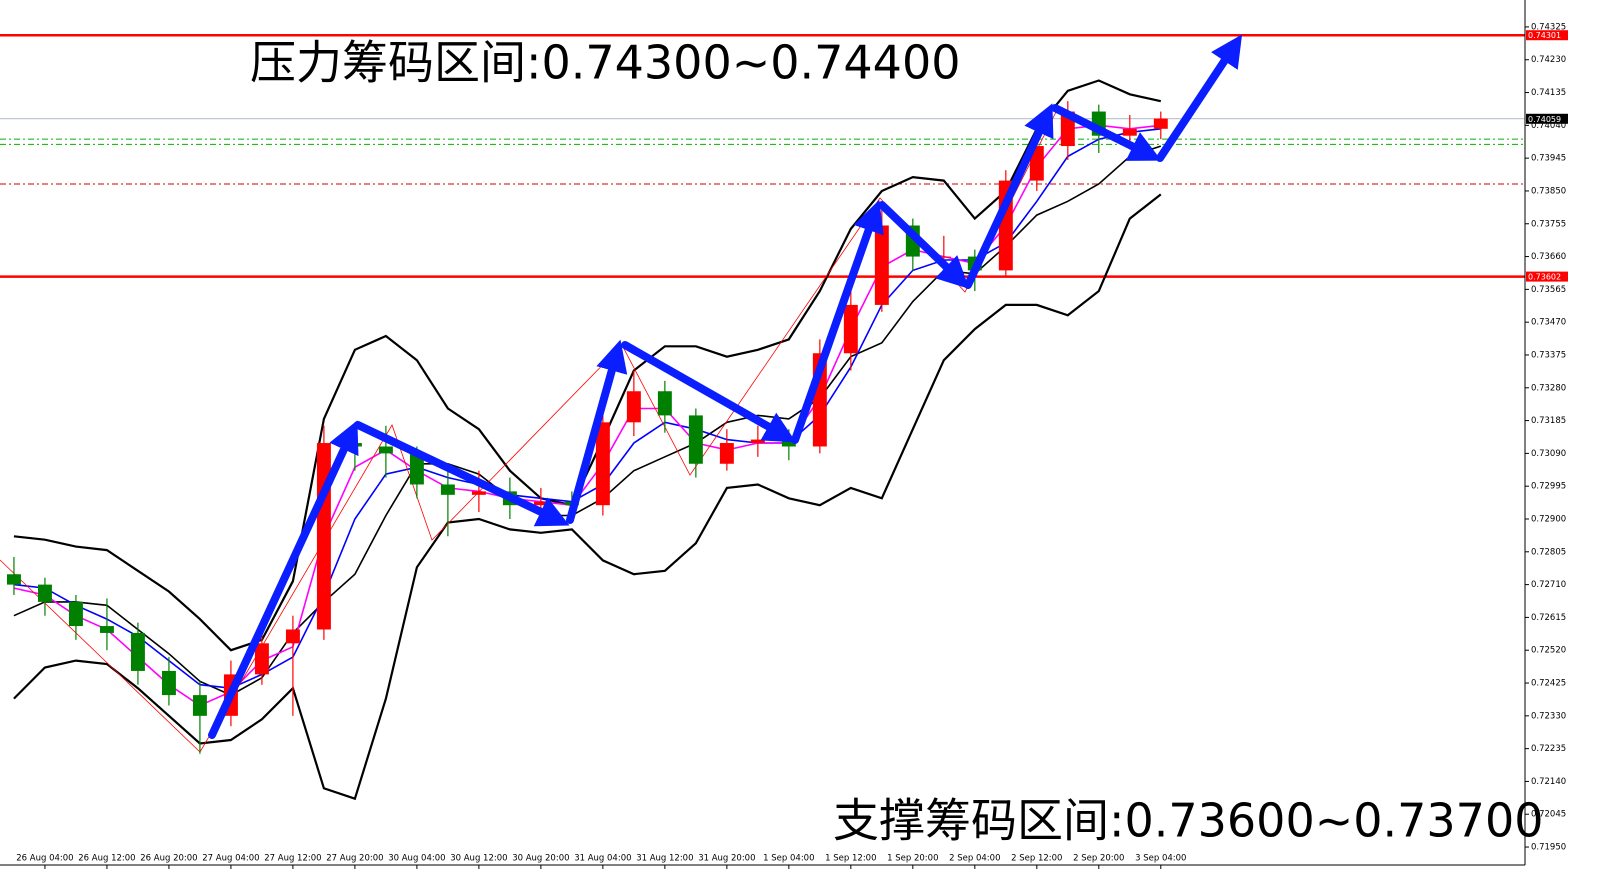 Image resolution: width=1612 pixels, height=890 pixels. What do you see at coordinates (1548, 323) in the screenshot?
I see `y-tick-label: 0.73470` at bounding box center [1548, 323].